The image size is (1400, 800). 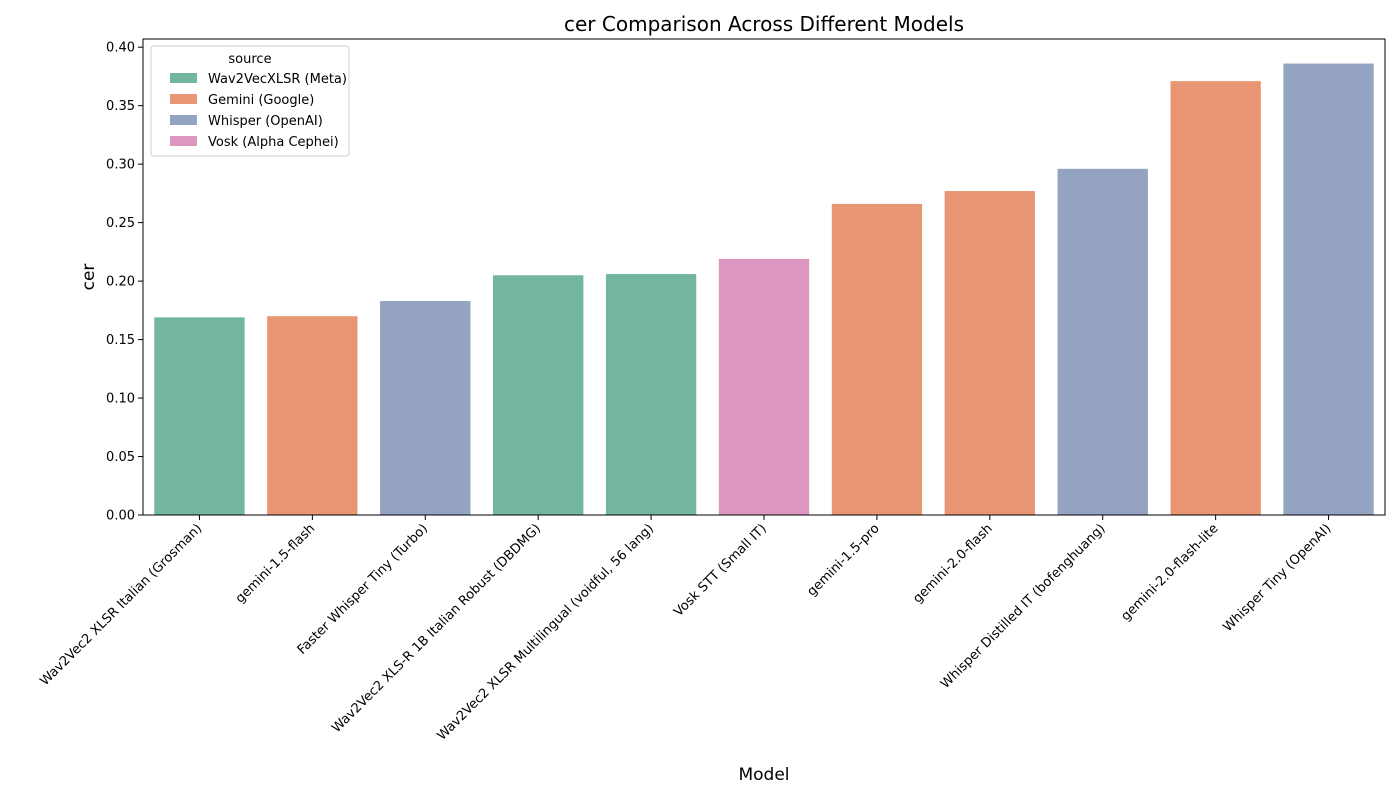 I want to click on legend-title: source, so click(x=249, y=59).